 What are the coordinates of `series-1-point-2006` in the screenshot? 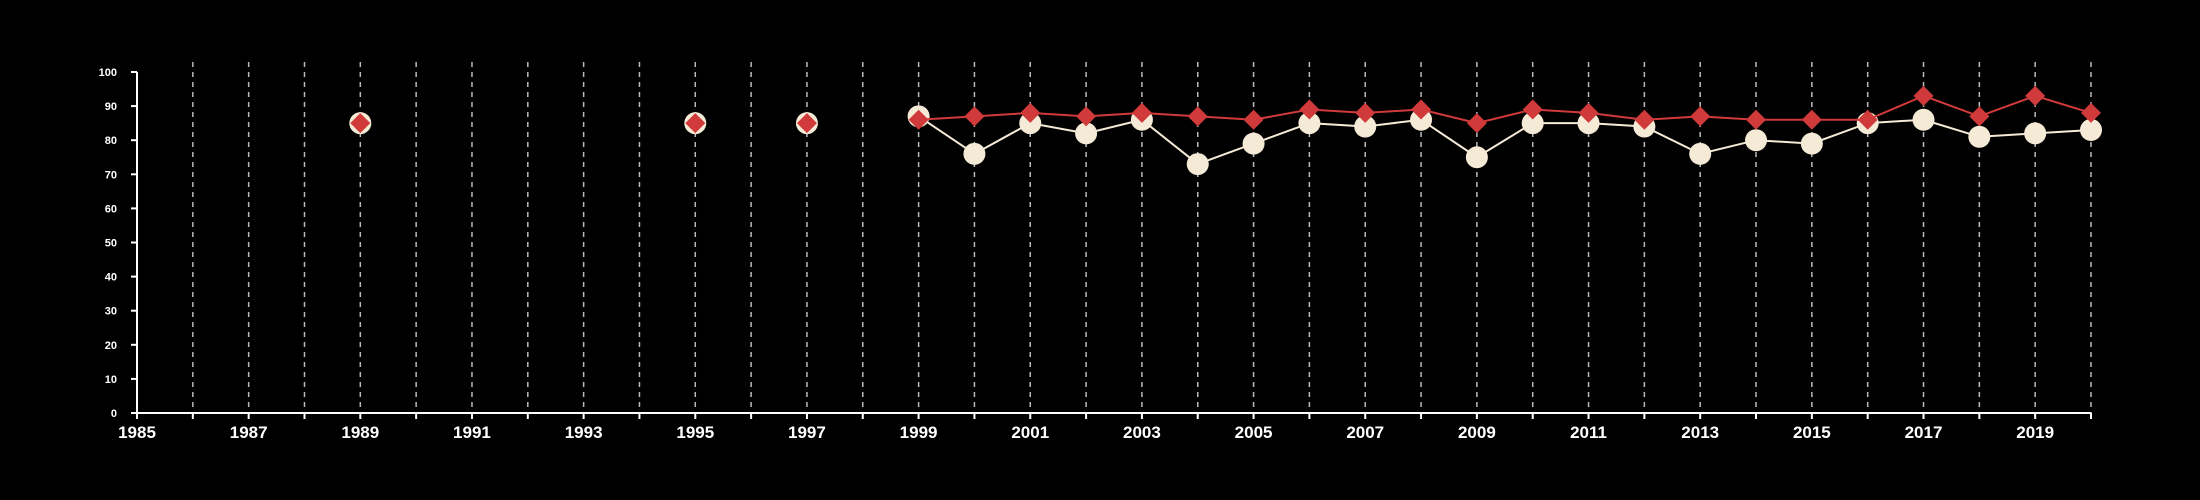 It's located at (1309, 123).